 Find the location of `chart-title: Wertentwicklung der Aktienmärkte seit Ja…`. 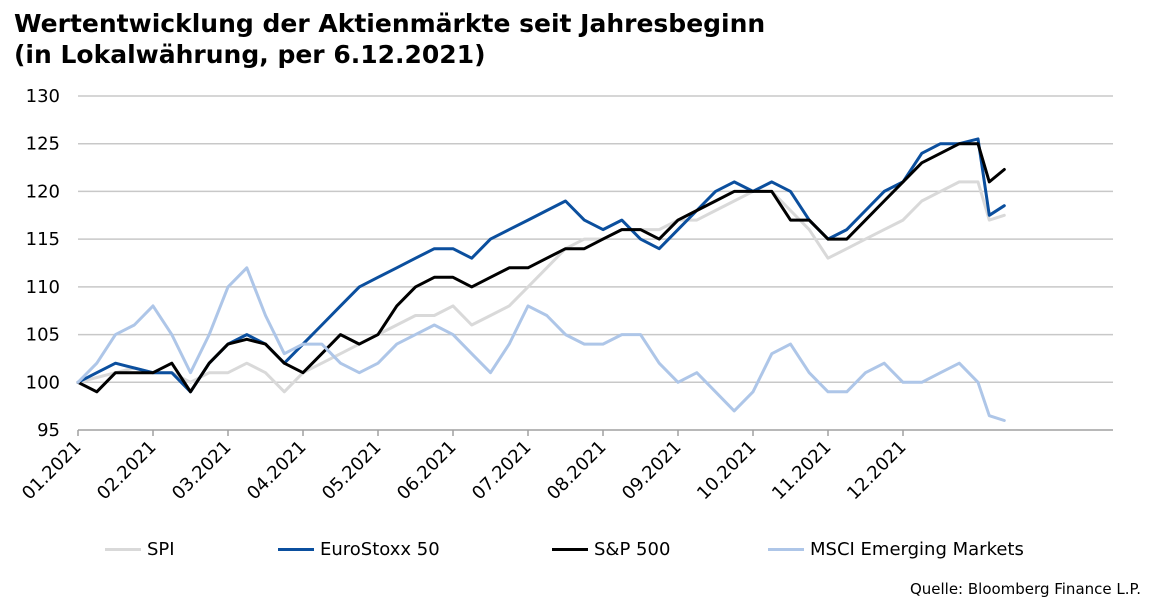

chart-title: Wertentwicklung der Aktienmärkte seit Ja… is located at coordinates (389, 39).